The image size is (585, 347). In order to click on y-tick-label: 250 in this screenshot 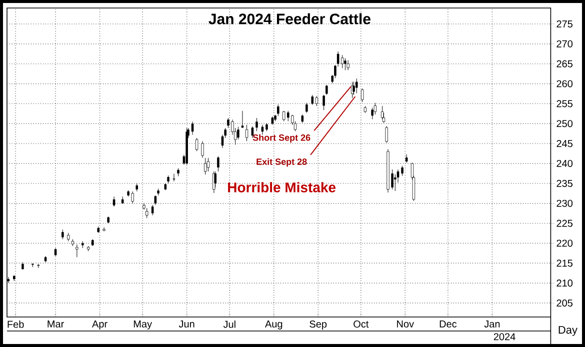, I will do `click(564, 124)`.